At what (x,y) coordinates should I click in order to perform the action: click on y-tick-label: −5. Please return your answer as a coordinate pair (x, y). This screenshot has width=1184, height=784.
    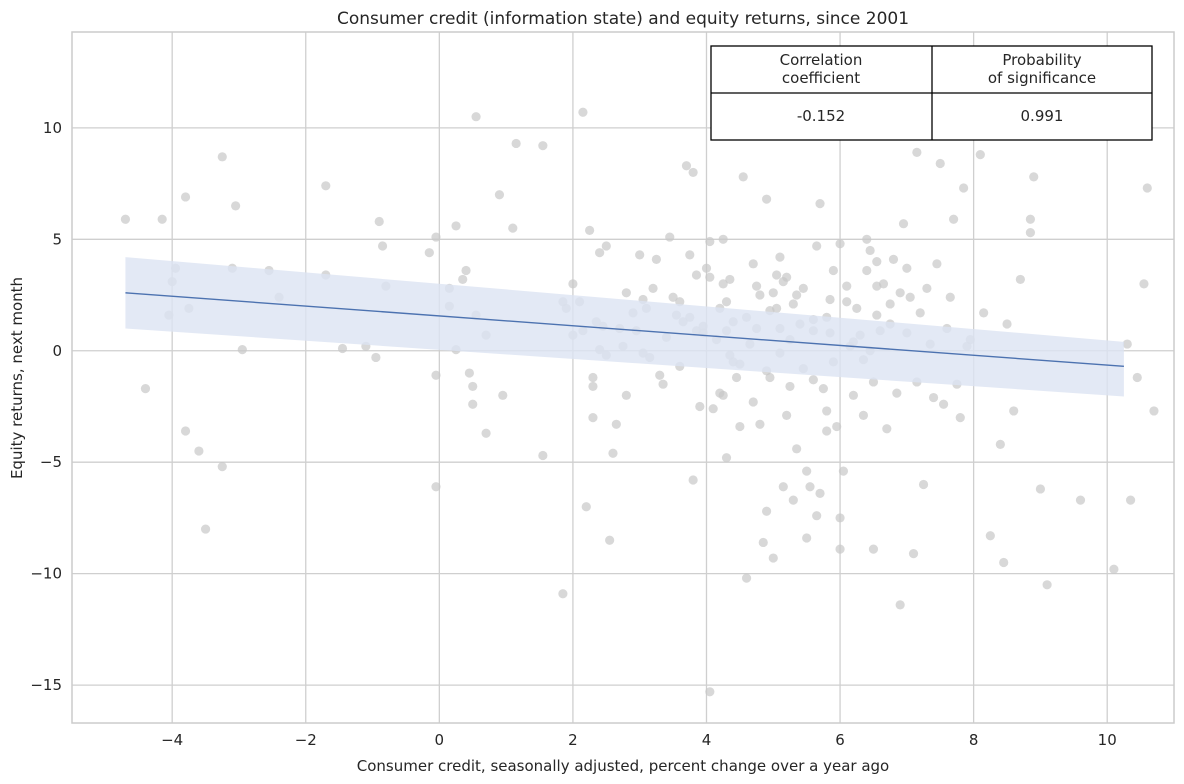
    Looking at the image, I should click on (51, 462).